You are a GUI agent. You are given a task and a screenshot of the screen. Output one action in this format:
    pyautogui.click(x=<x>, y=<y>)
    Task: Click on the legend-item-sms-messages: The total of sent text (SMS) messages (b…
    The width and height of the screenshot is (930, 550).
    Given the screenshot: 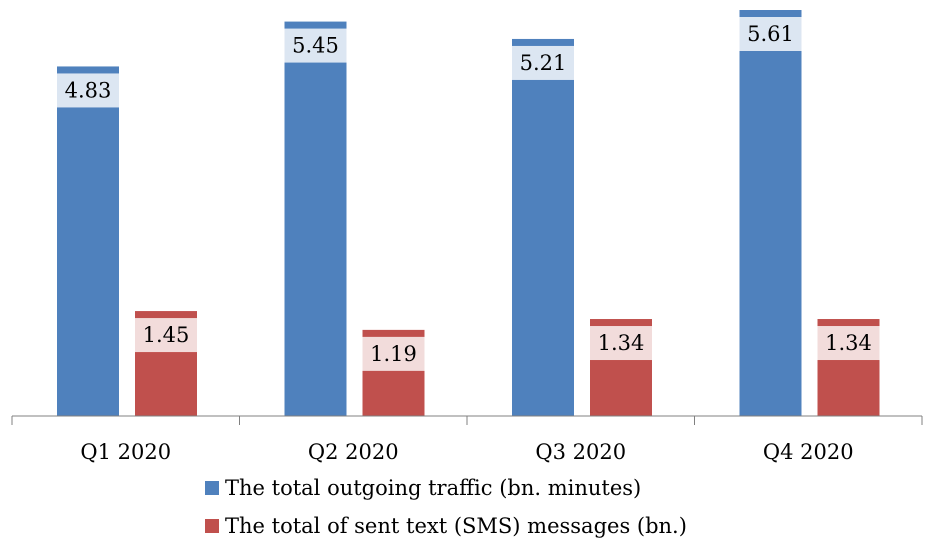 What is the action you would take?
    pyautogui.click(x=446, y=526)
    